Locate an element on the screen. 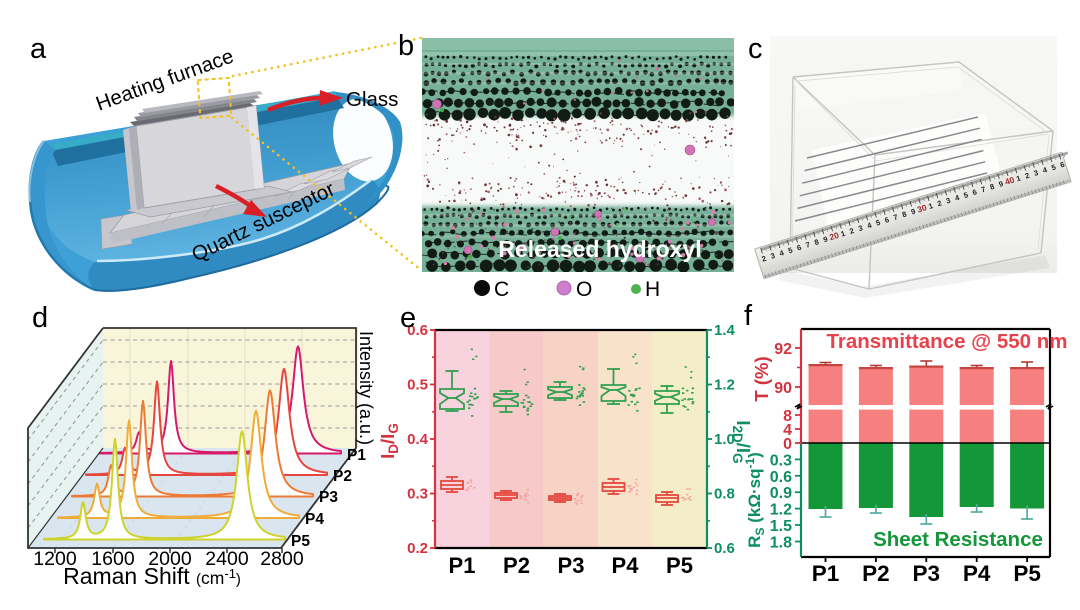 The height and width of the screenshot is (610, 1080). svg-text: 1.5 is located at coordinates (781, 526).